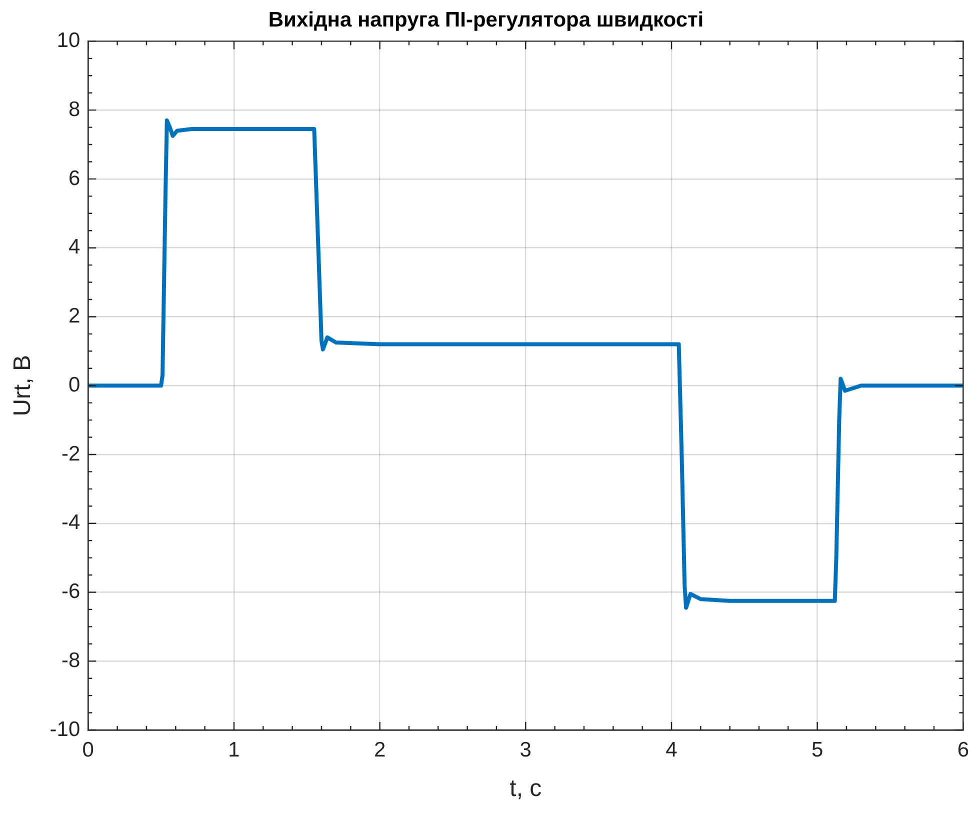 This screenshot has width=977, height=813. Describe the element at coordinates (380, 750) in the screenshot. I see `x-tick-label: 2` at that location.